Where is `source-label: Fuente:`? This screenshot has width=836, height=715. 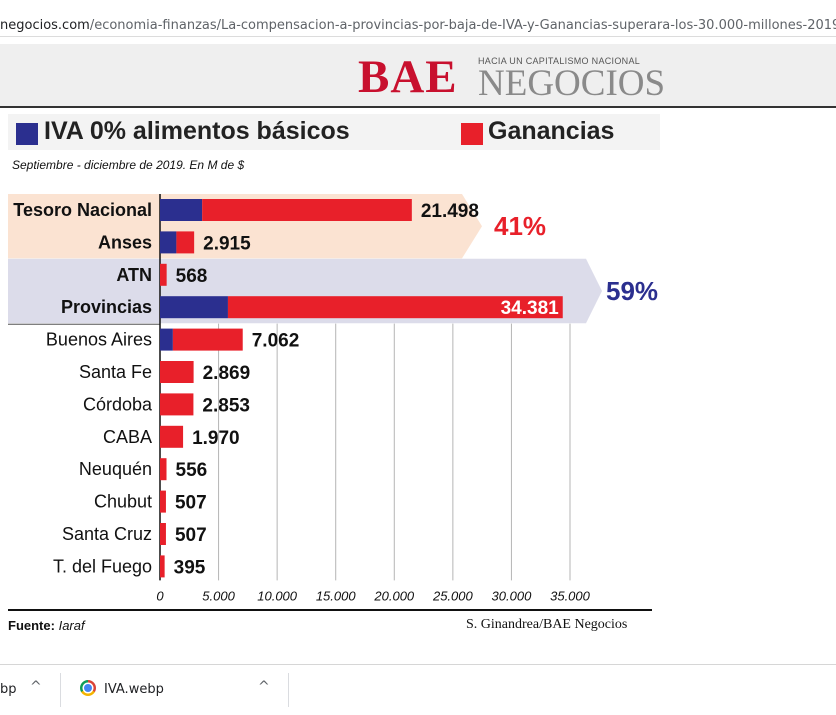
source-label: Fuente: is located at coordinates (31, 625).